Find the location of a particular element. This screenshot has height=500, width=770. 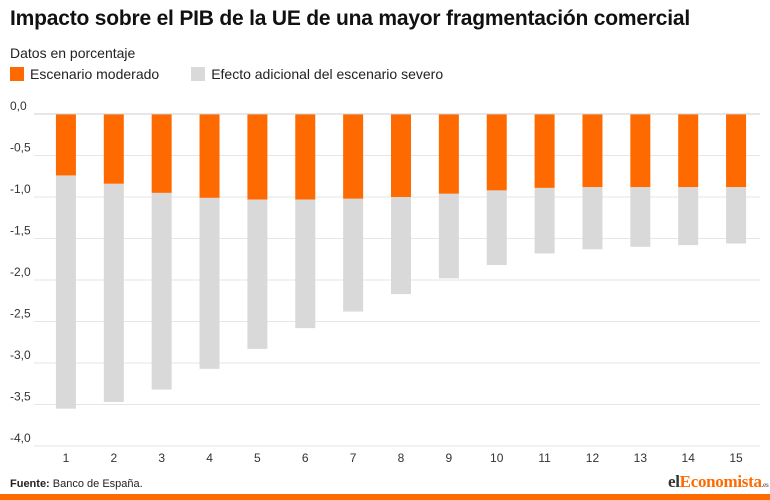

x-tick-label: 7 is located at coordinates (353, 458).